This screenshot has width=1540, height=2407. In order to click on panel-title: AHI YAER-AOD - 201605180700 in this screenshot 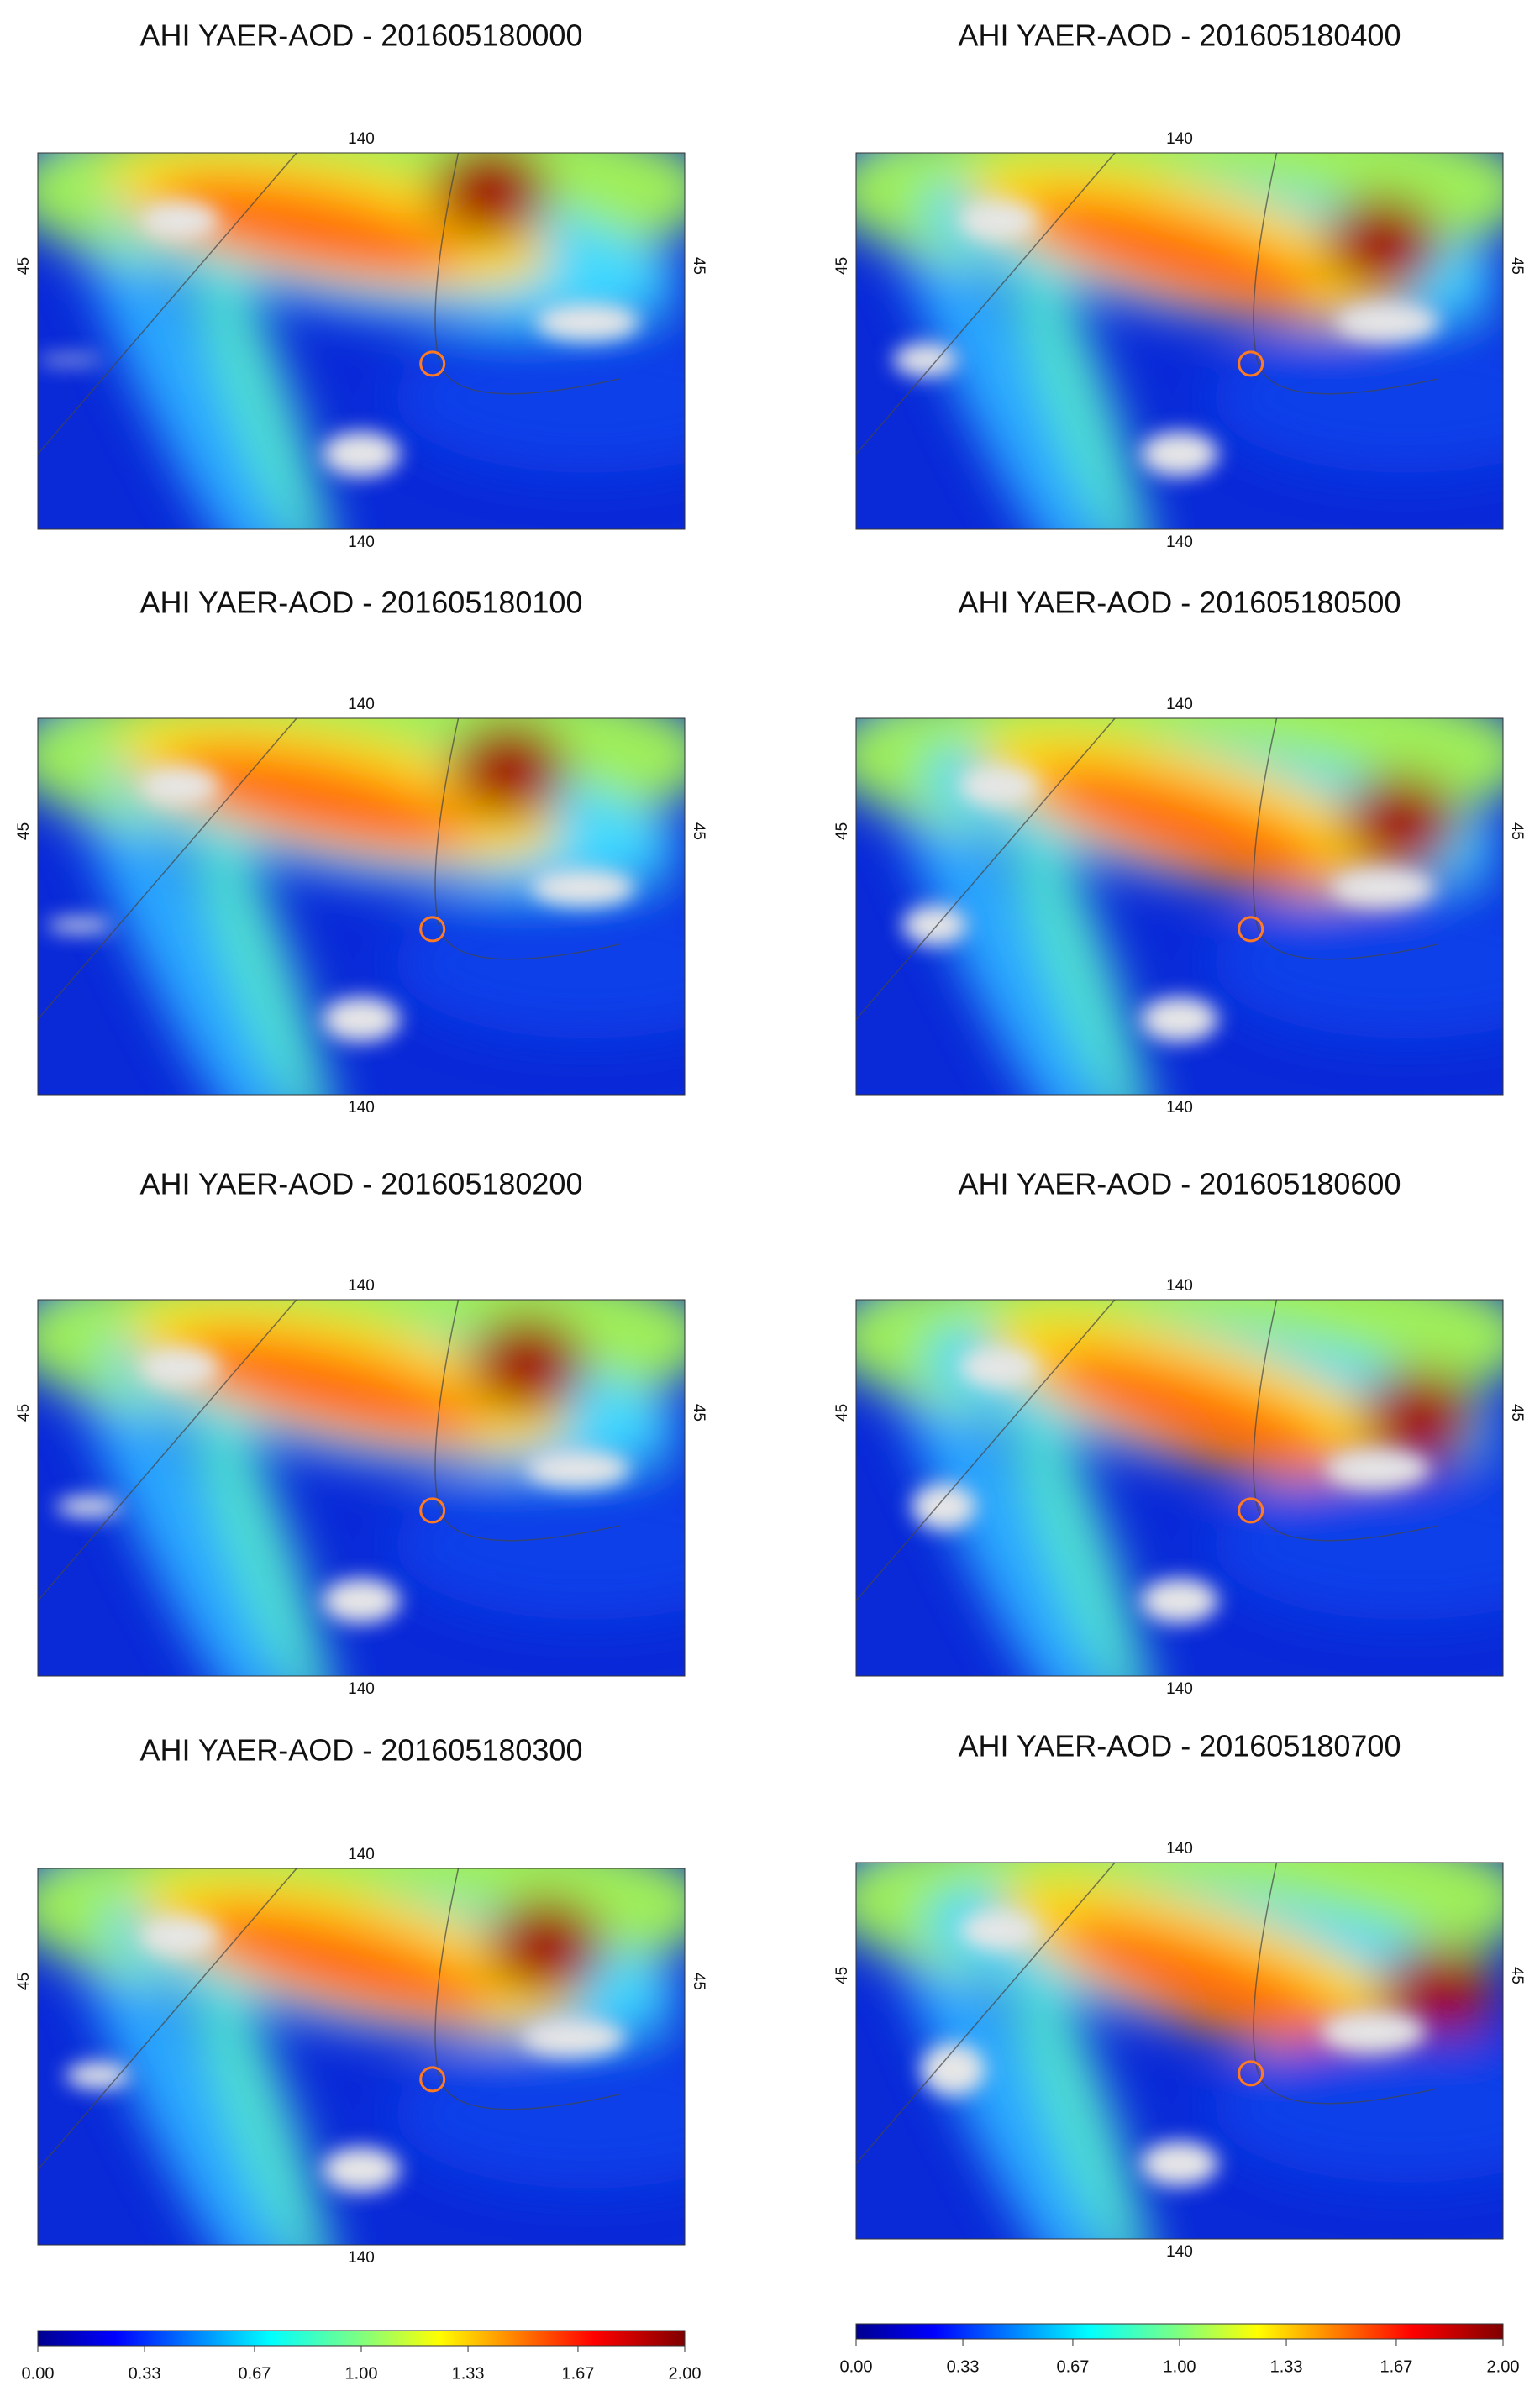, I will do `click(1180, 1746)`.